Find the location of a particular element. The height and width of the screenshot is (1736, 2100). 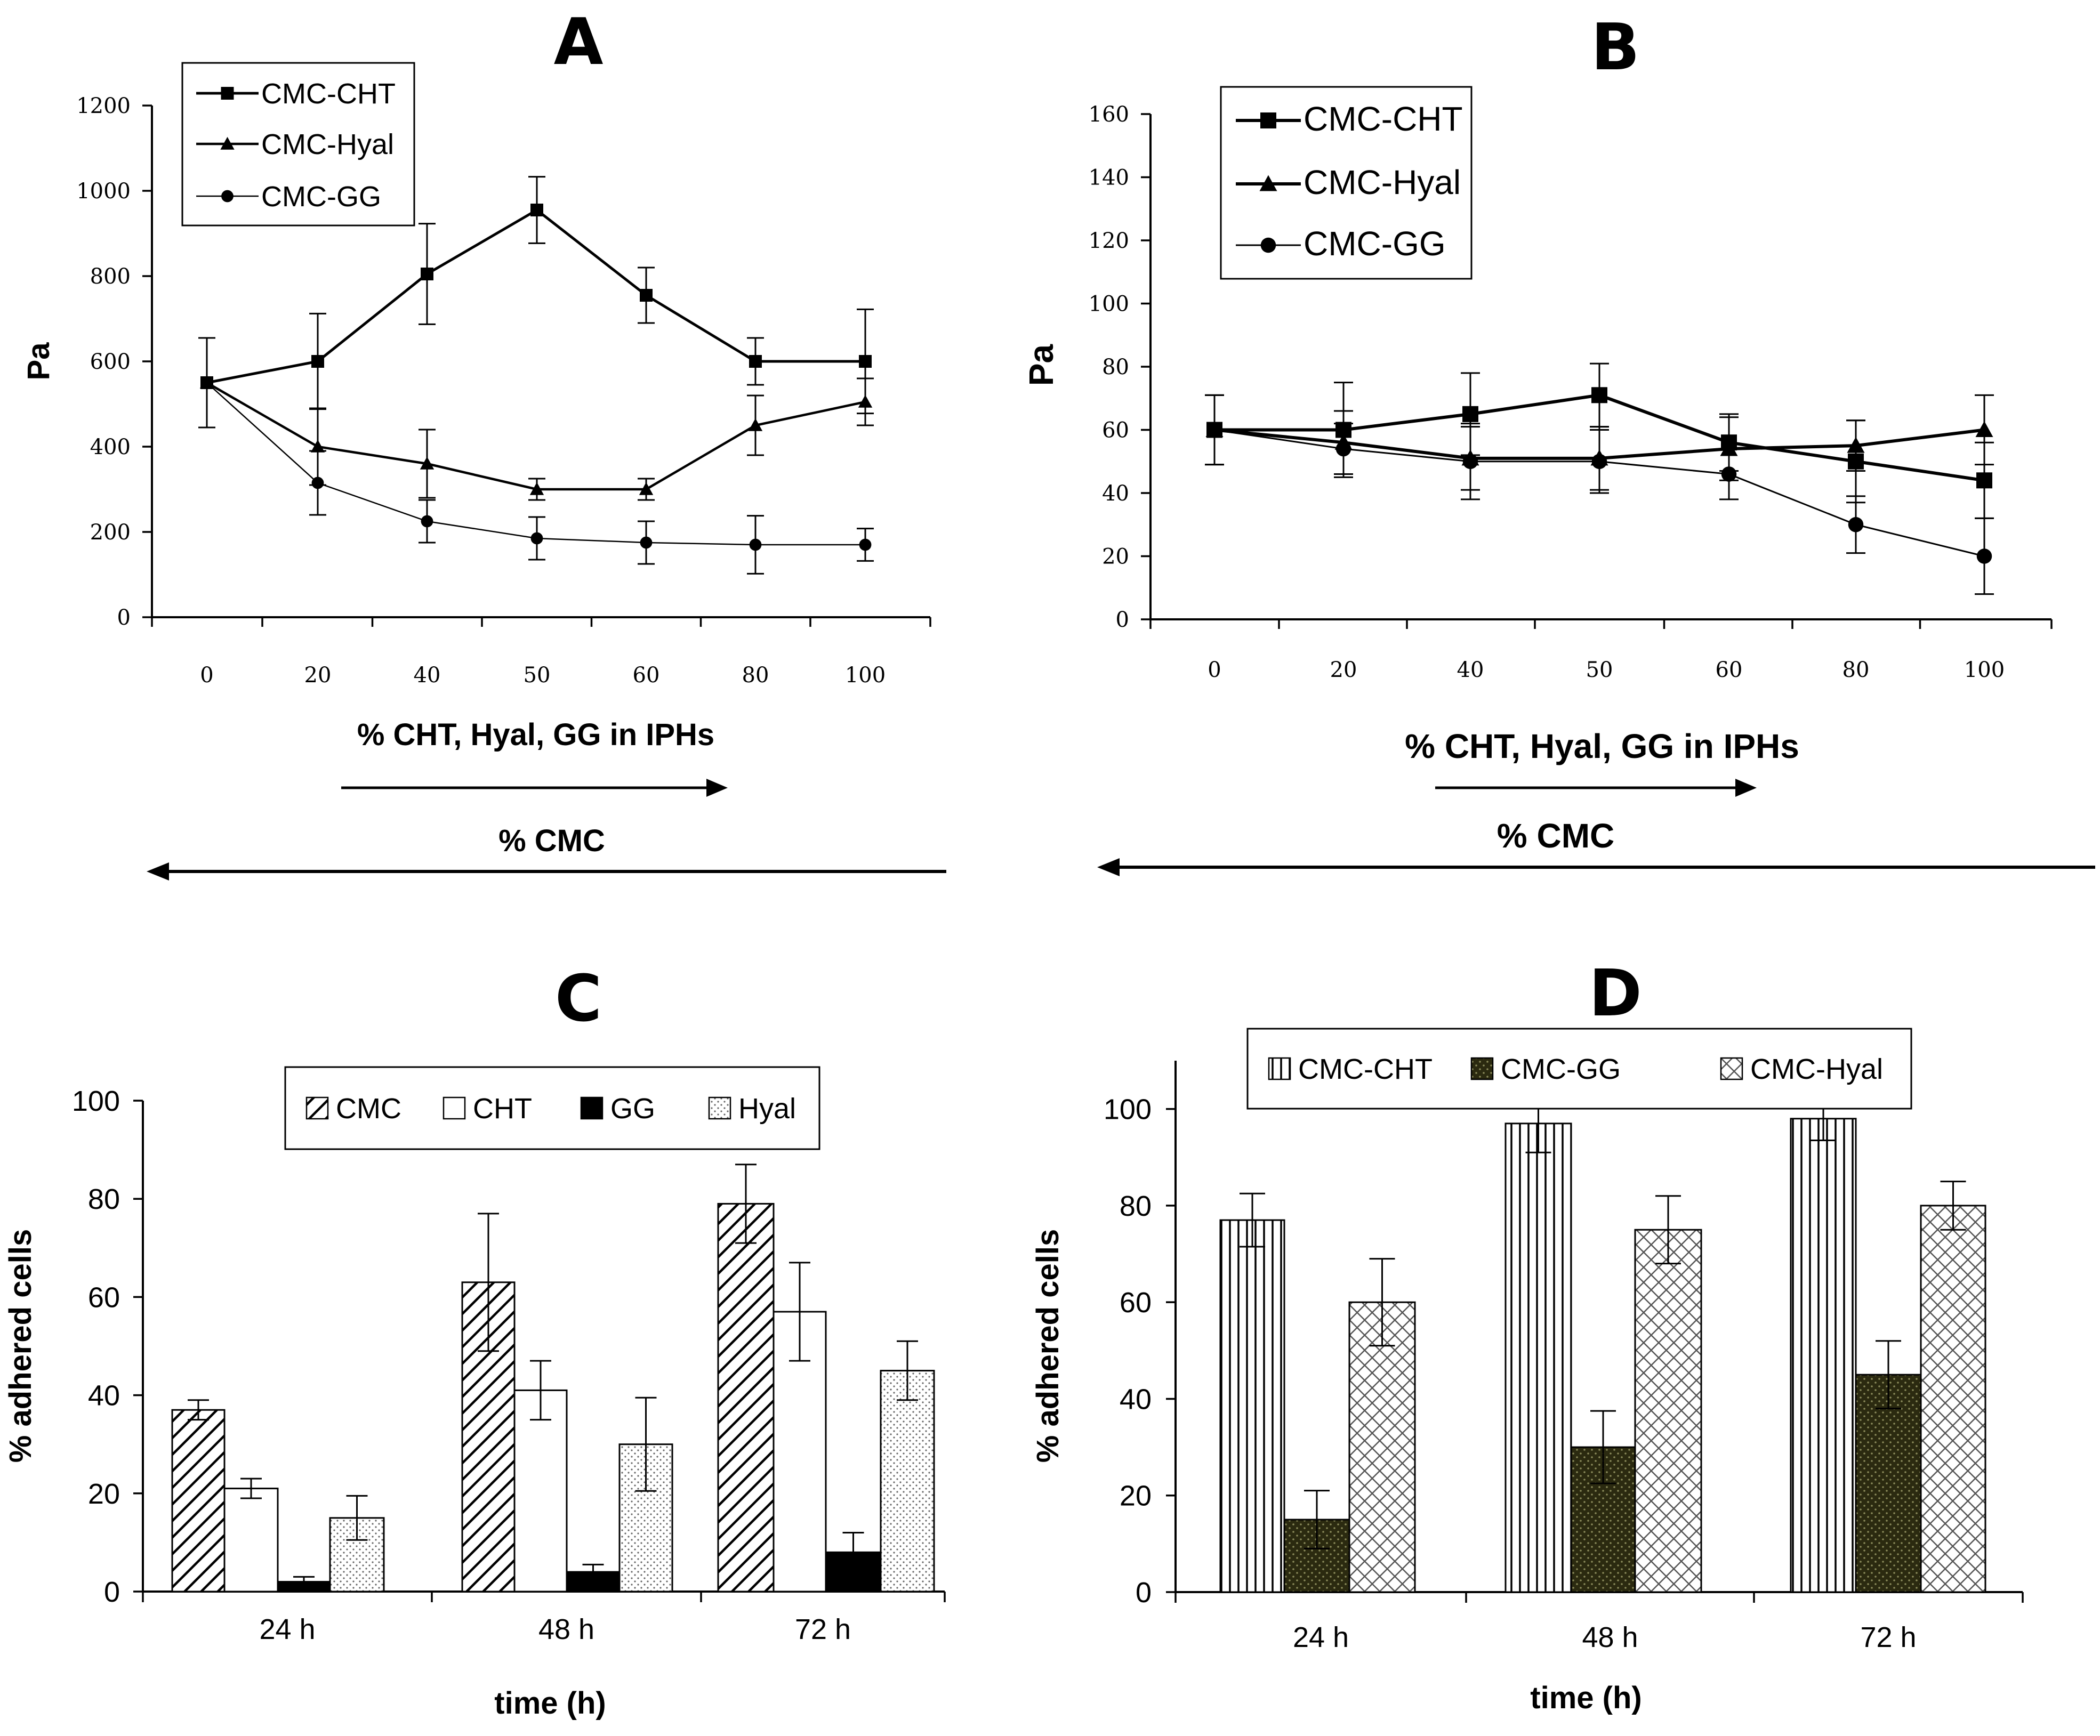

x-tick-label: 40 is located at coordinates (1470, 670).